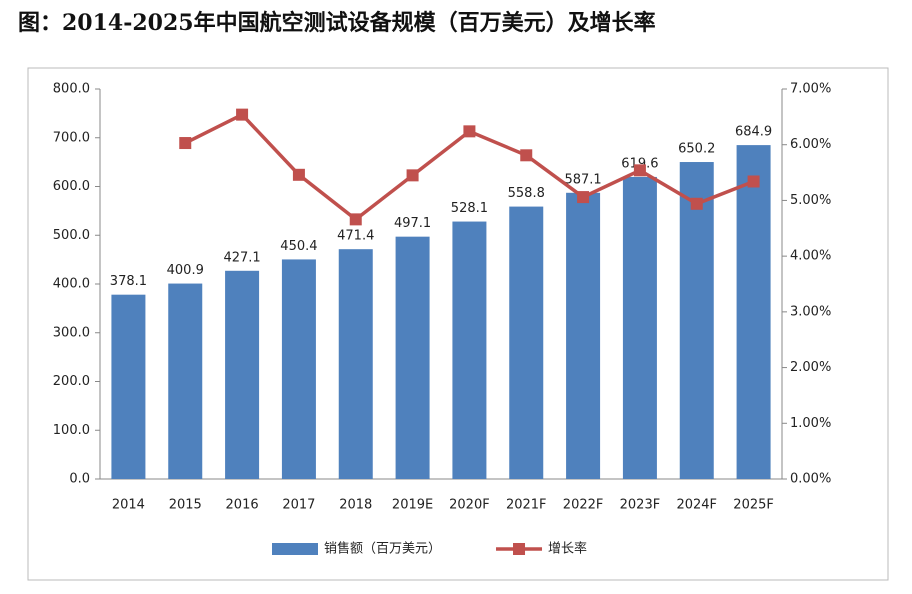 This screenshot has height=594, width=912. What do you see at coordinates (810, 367) in the screenshot?
I see `y2-tick-label: 2.00%` at bounding box center [810, 367].